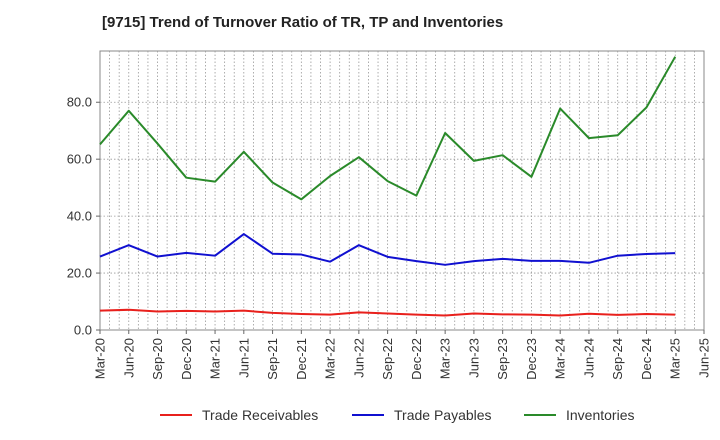 The width and height of the screenshot is (720, 440). Describe the element at coordinates (79, 159) in the screenshot. I see `y-tick-label: 60.0` at that location.